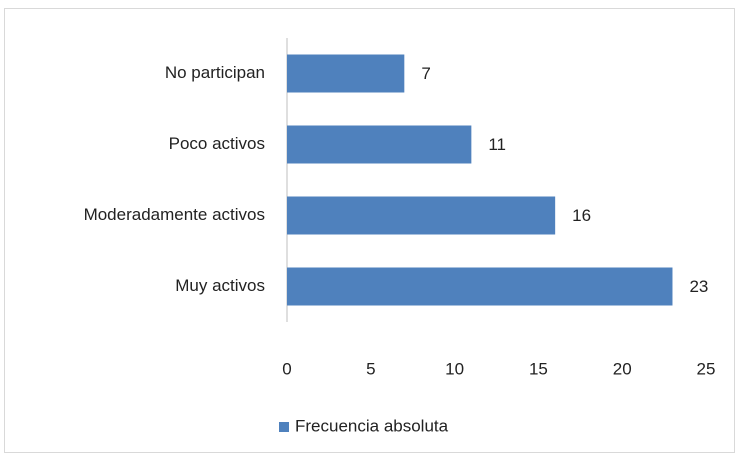 This screenshot has width=739, height=458. What do you see at coordinates (215, 72) in the screenshot?
I see `y-tick-label: No participan` at bounding box center [215, 72].